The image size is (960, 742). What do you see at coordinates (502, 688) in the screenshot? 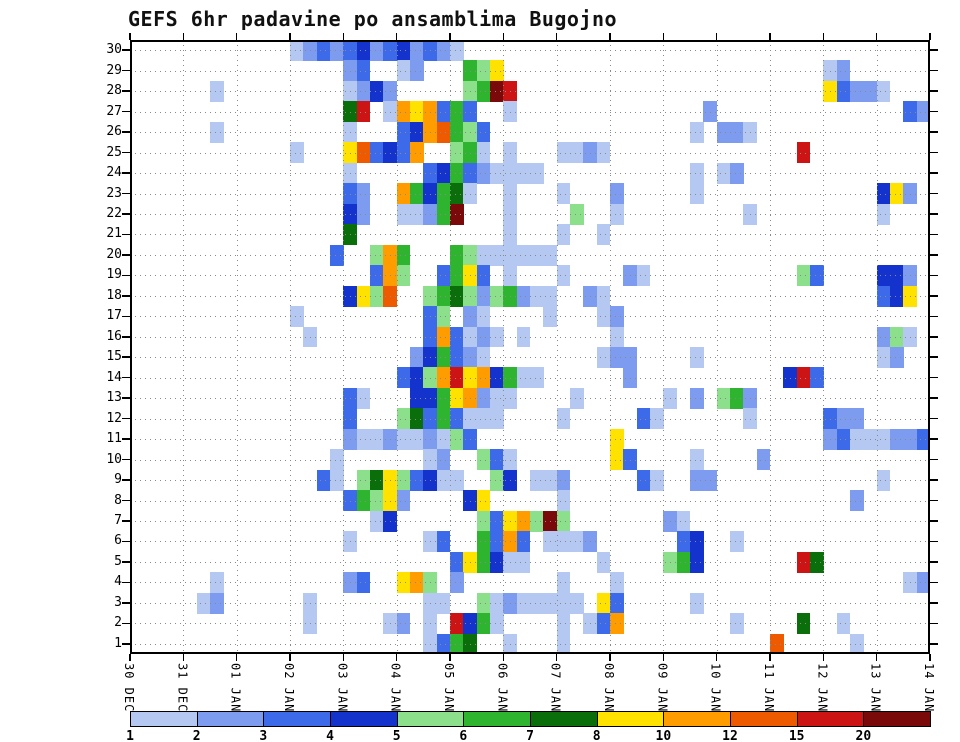
I see `x-tick-label: 06 JAN` at bounding box center [502, 688].